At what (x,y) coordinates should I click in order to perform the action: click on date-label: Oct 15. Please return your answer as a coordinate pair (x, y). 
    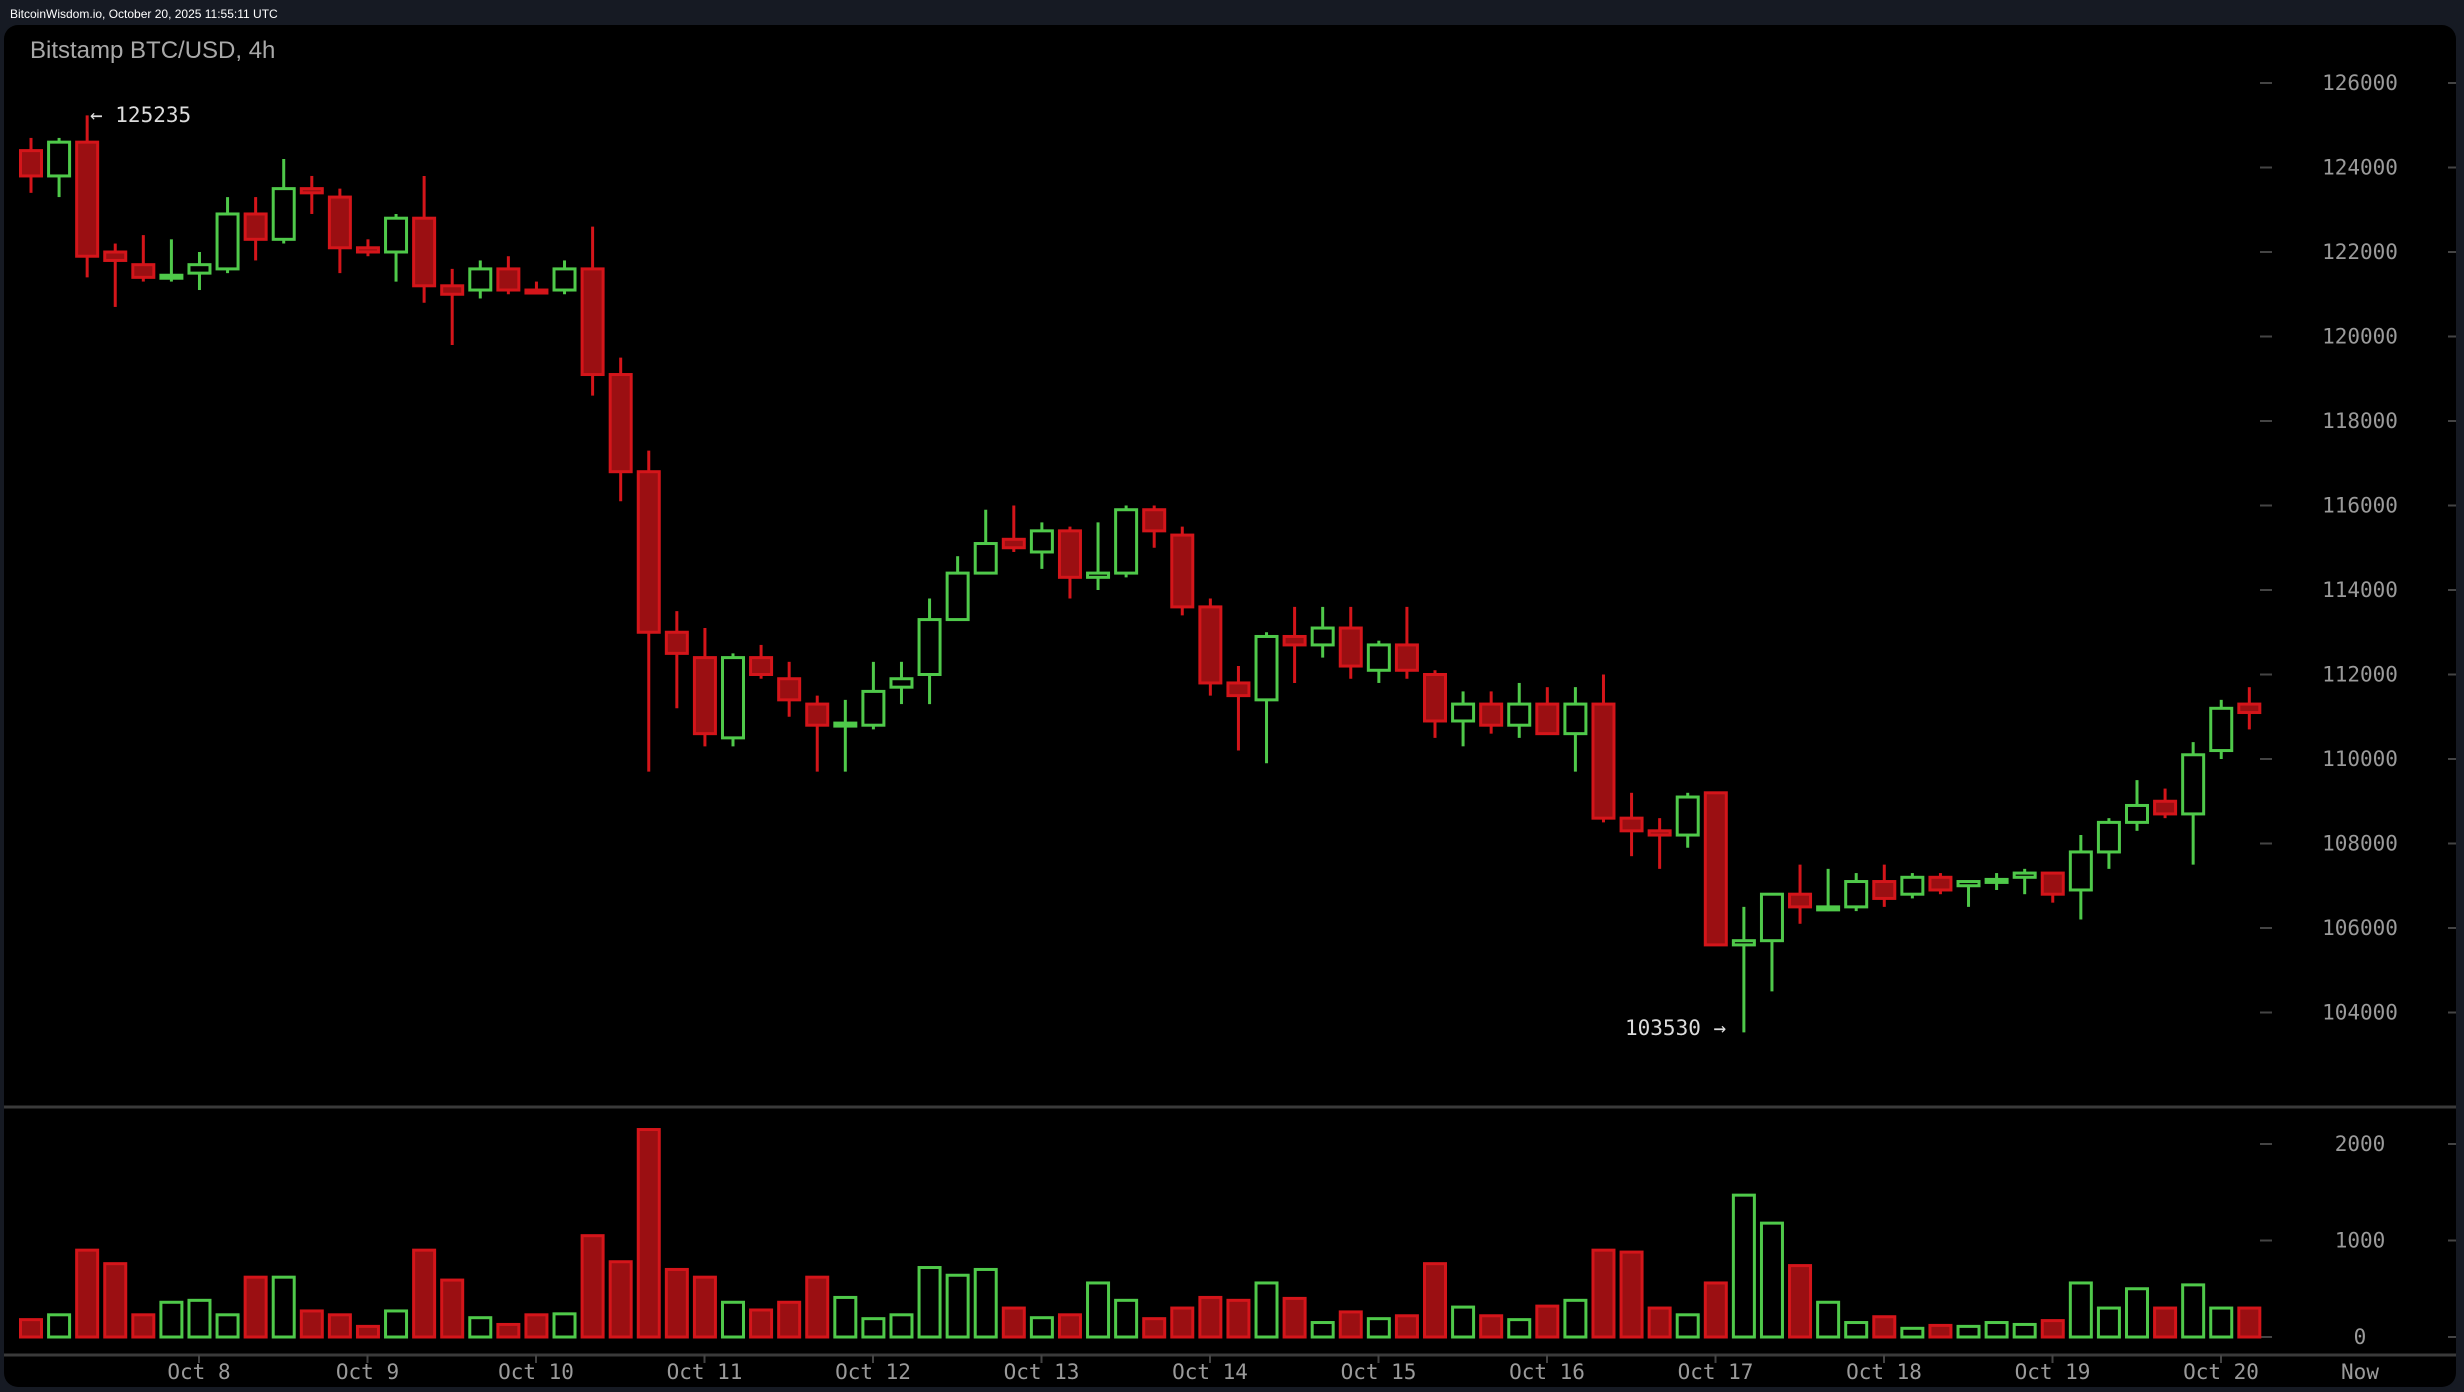
    Looking at the image, I should click on (1379, 1372).